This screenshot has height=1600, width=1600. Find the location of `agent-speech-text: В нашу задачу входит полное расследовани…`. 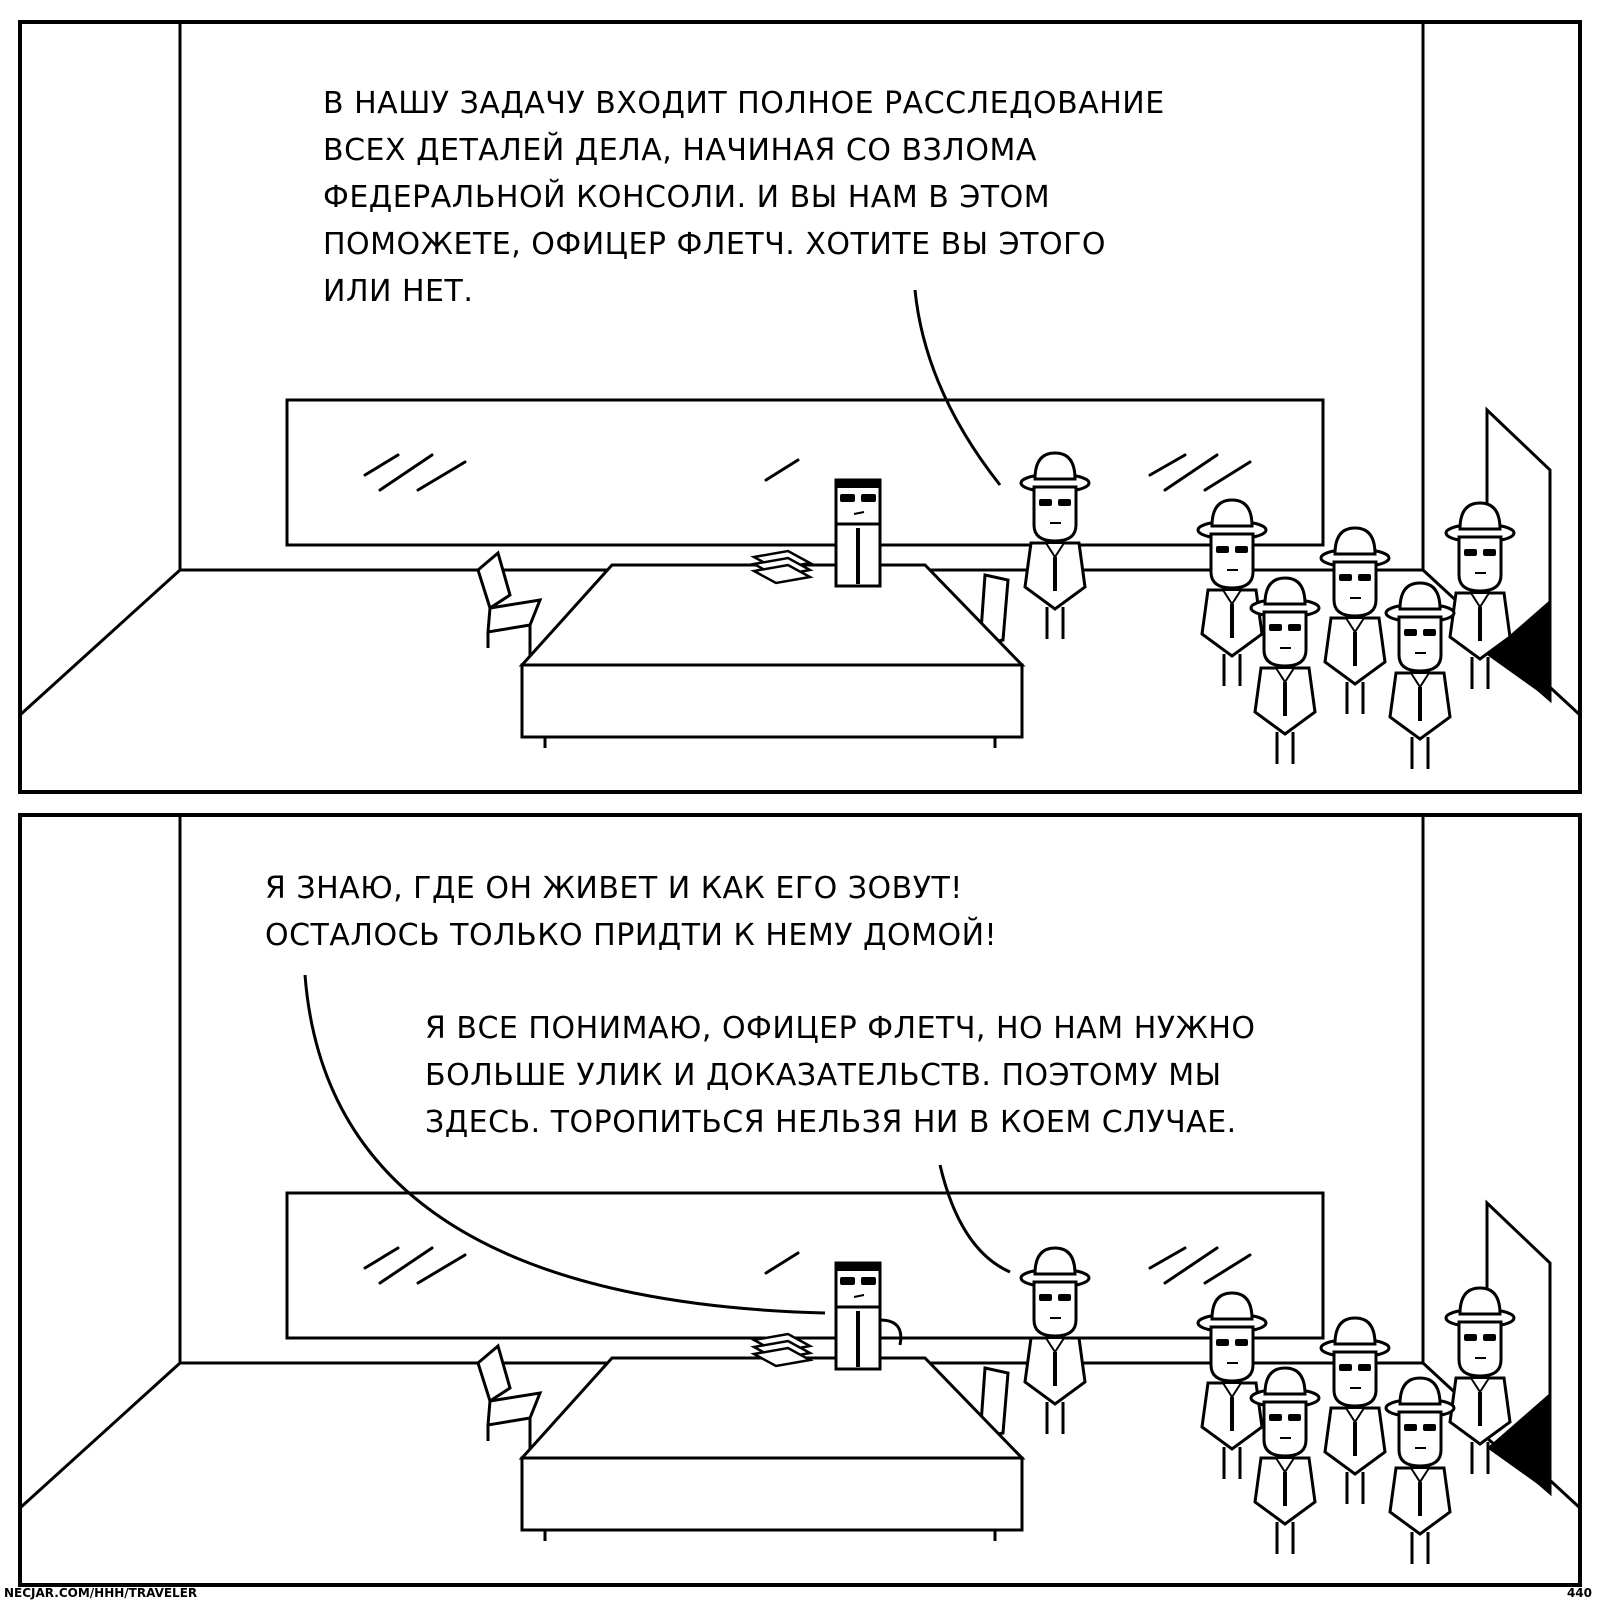

agent-speech-text: В нашу задачу входит полное расследовани… is located at coordinates (744, 197).